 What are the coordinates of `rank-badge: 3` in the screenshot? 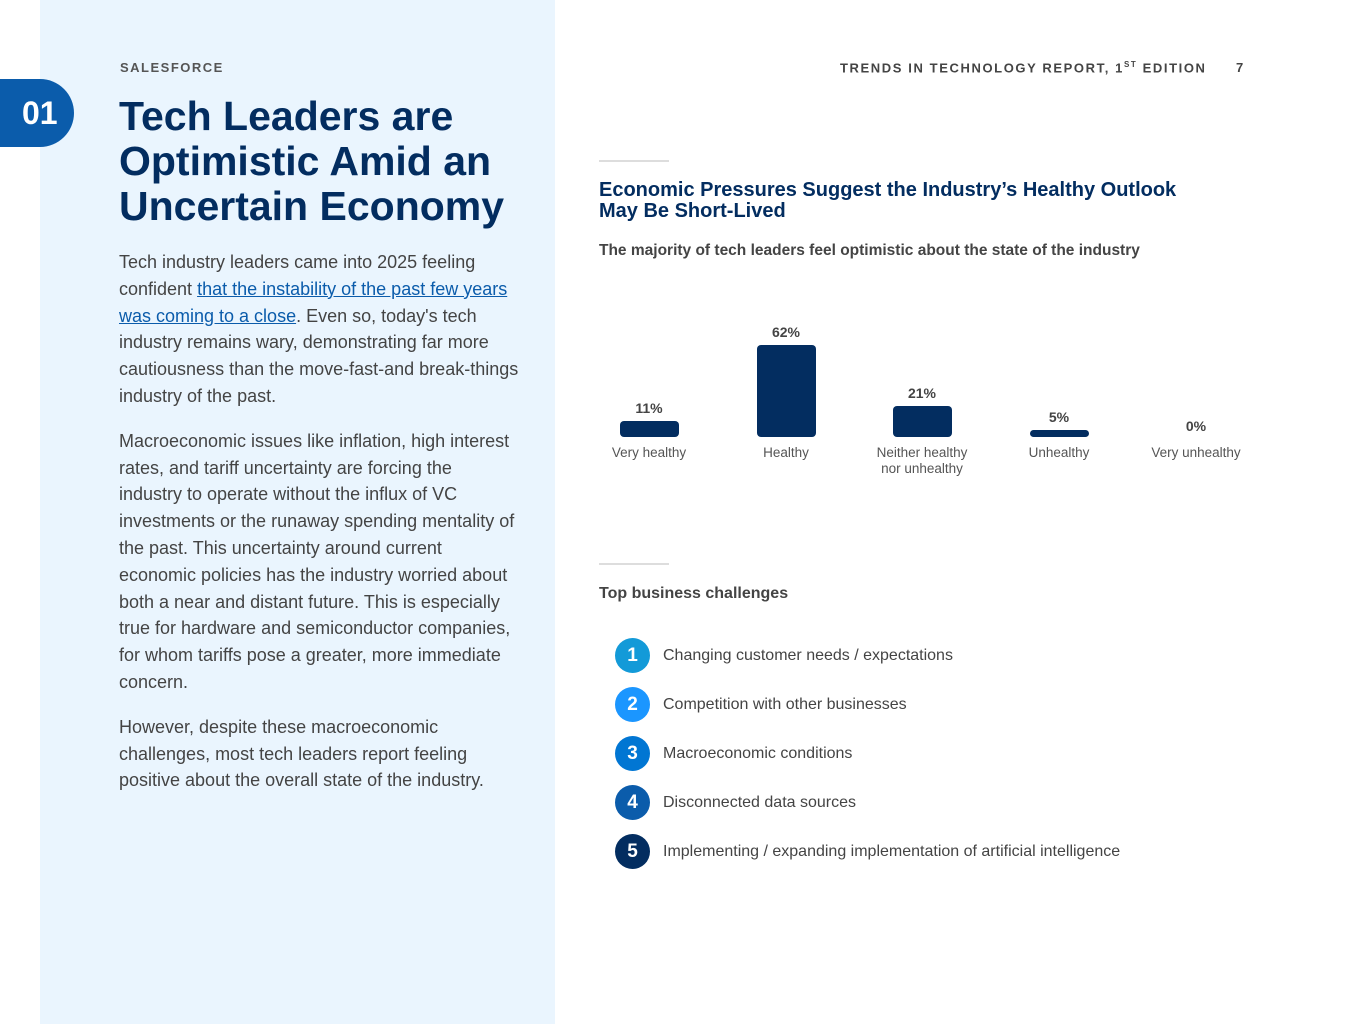 It's located at (632, 753).